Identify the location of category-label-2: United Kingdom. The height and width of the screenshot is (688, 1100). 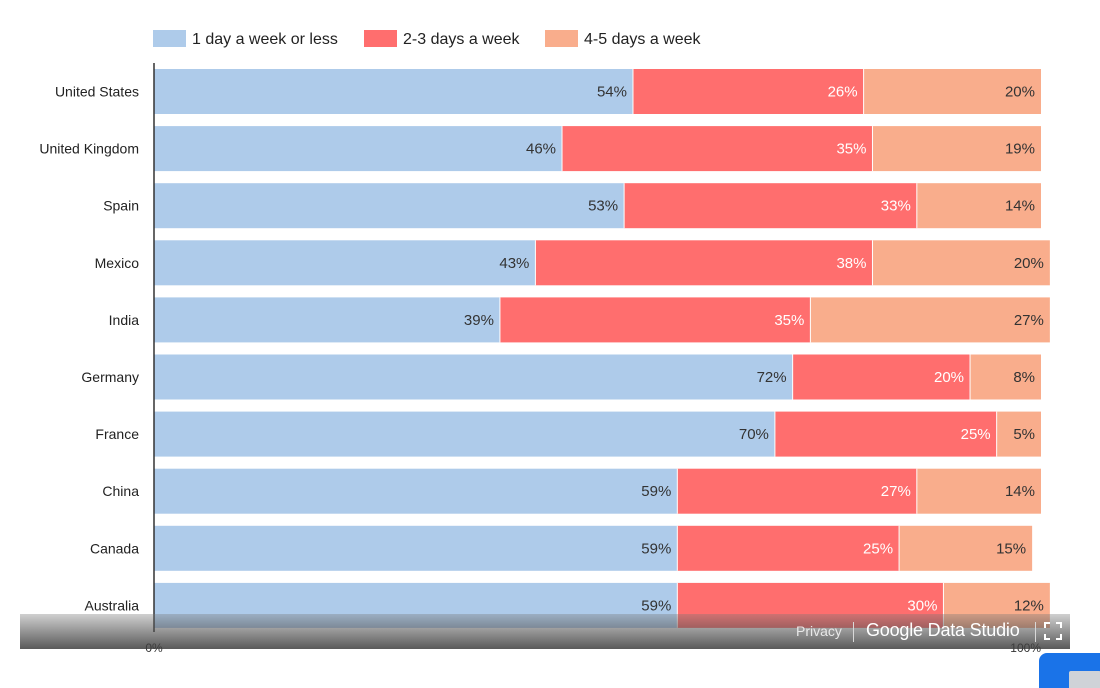
(89, 149).